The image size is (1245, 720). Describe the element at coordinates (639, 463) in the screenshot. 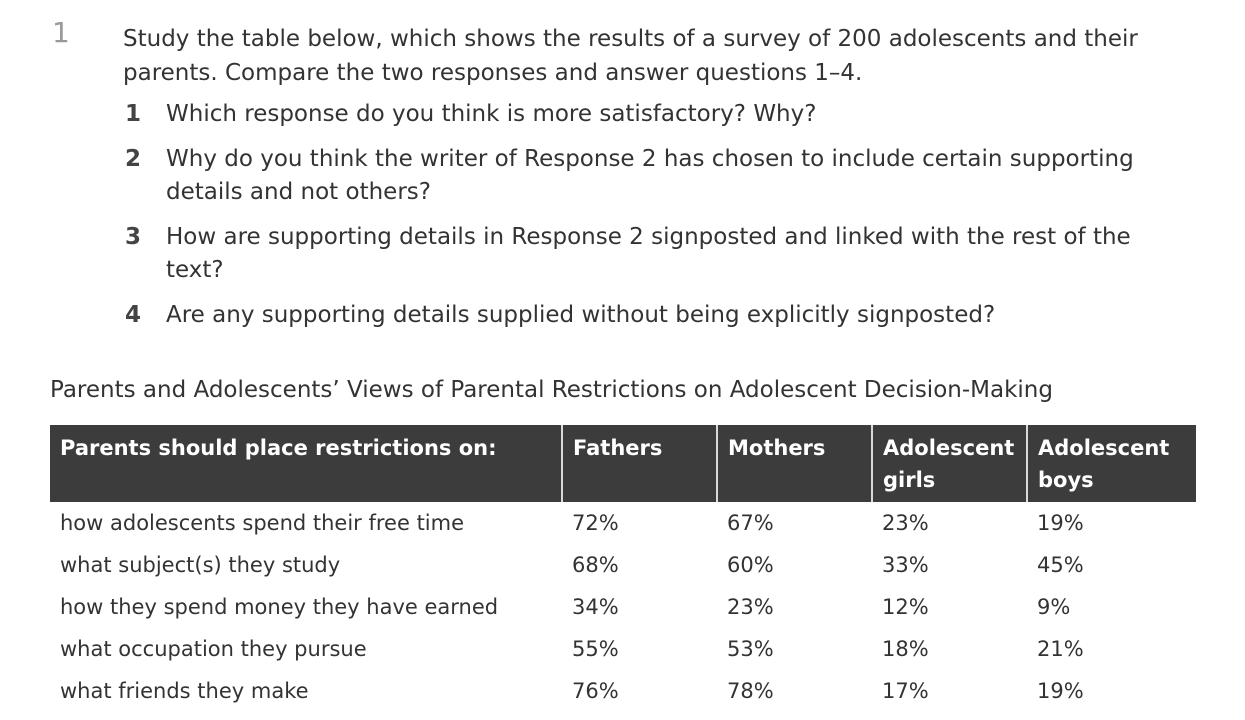

I see `header-fathers: Fathers` at that location.